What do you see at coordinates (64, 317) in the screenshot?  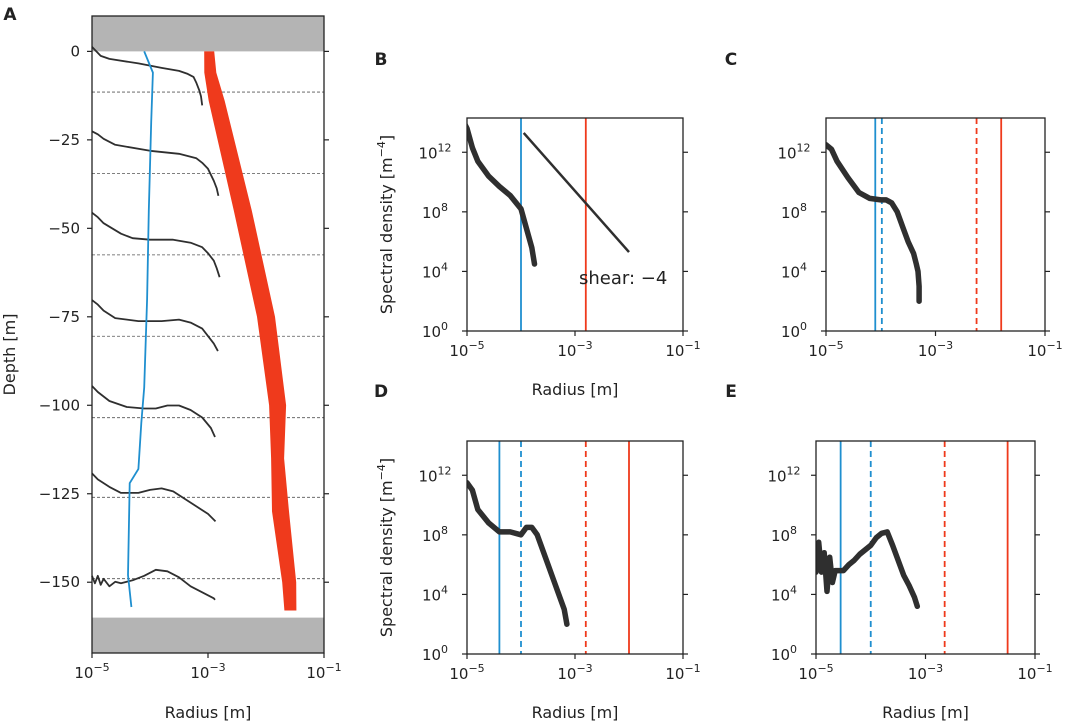 I see `a-ytick-label-3: −75` at bounding box center [64, 317].